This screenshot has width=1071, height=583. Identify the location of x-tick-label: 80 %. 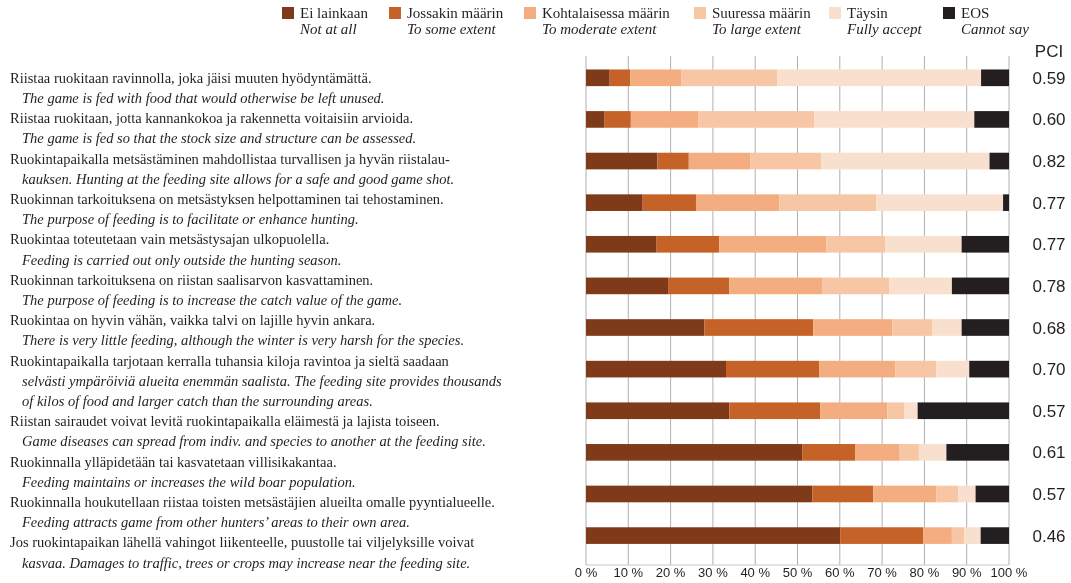
(924, 572).